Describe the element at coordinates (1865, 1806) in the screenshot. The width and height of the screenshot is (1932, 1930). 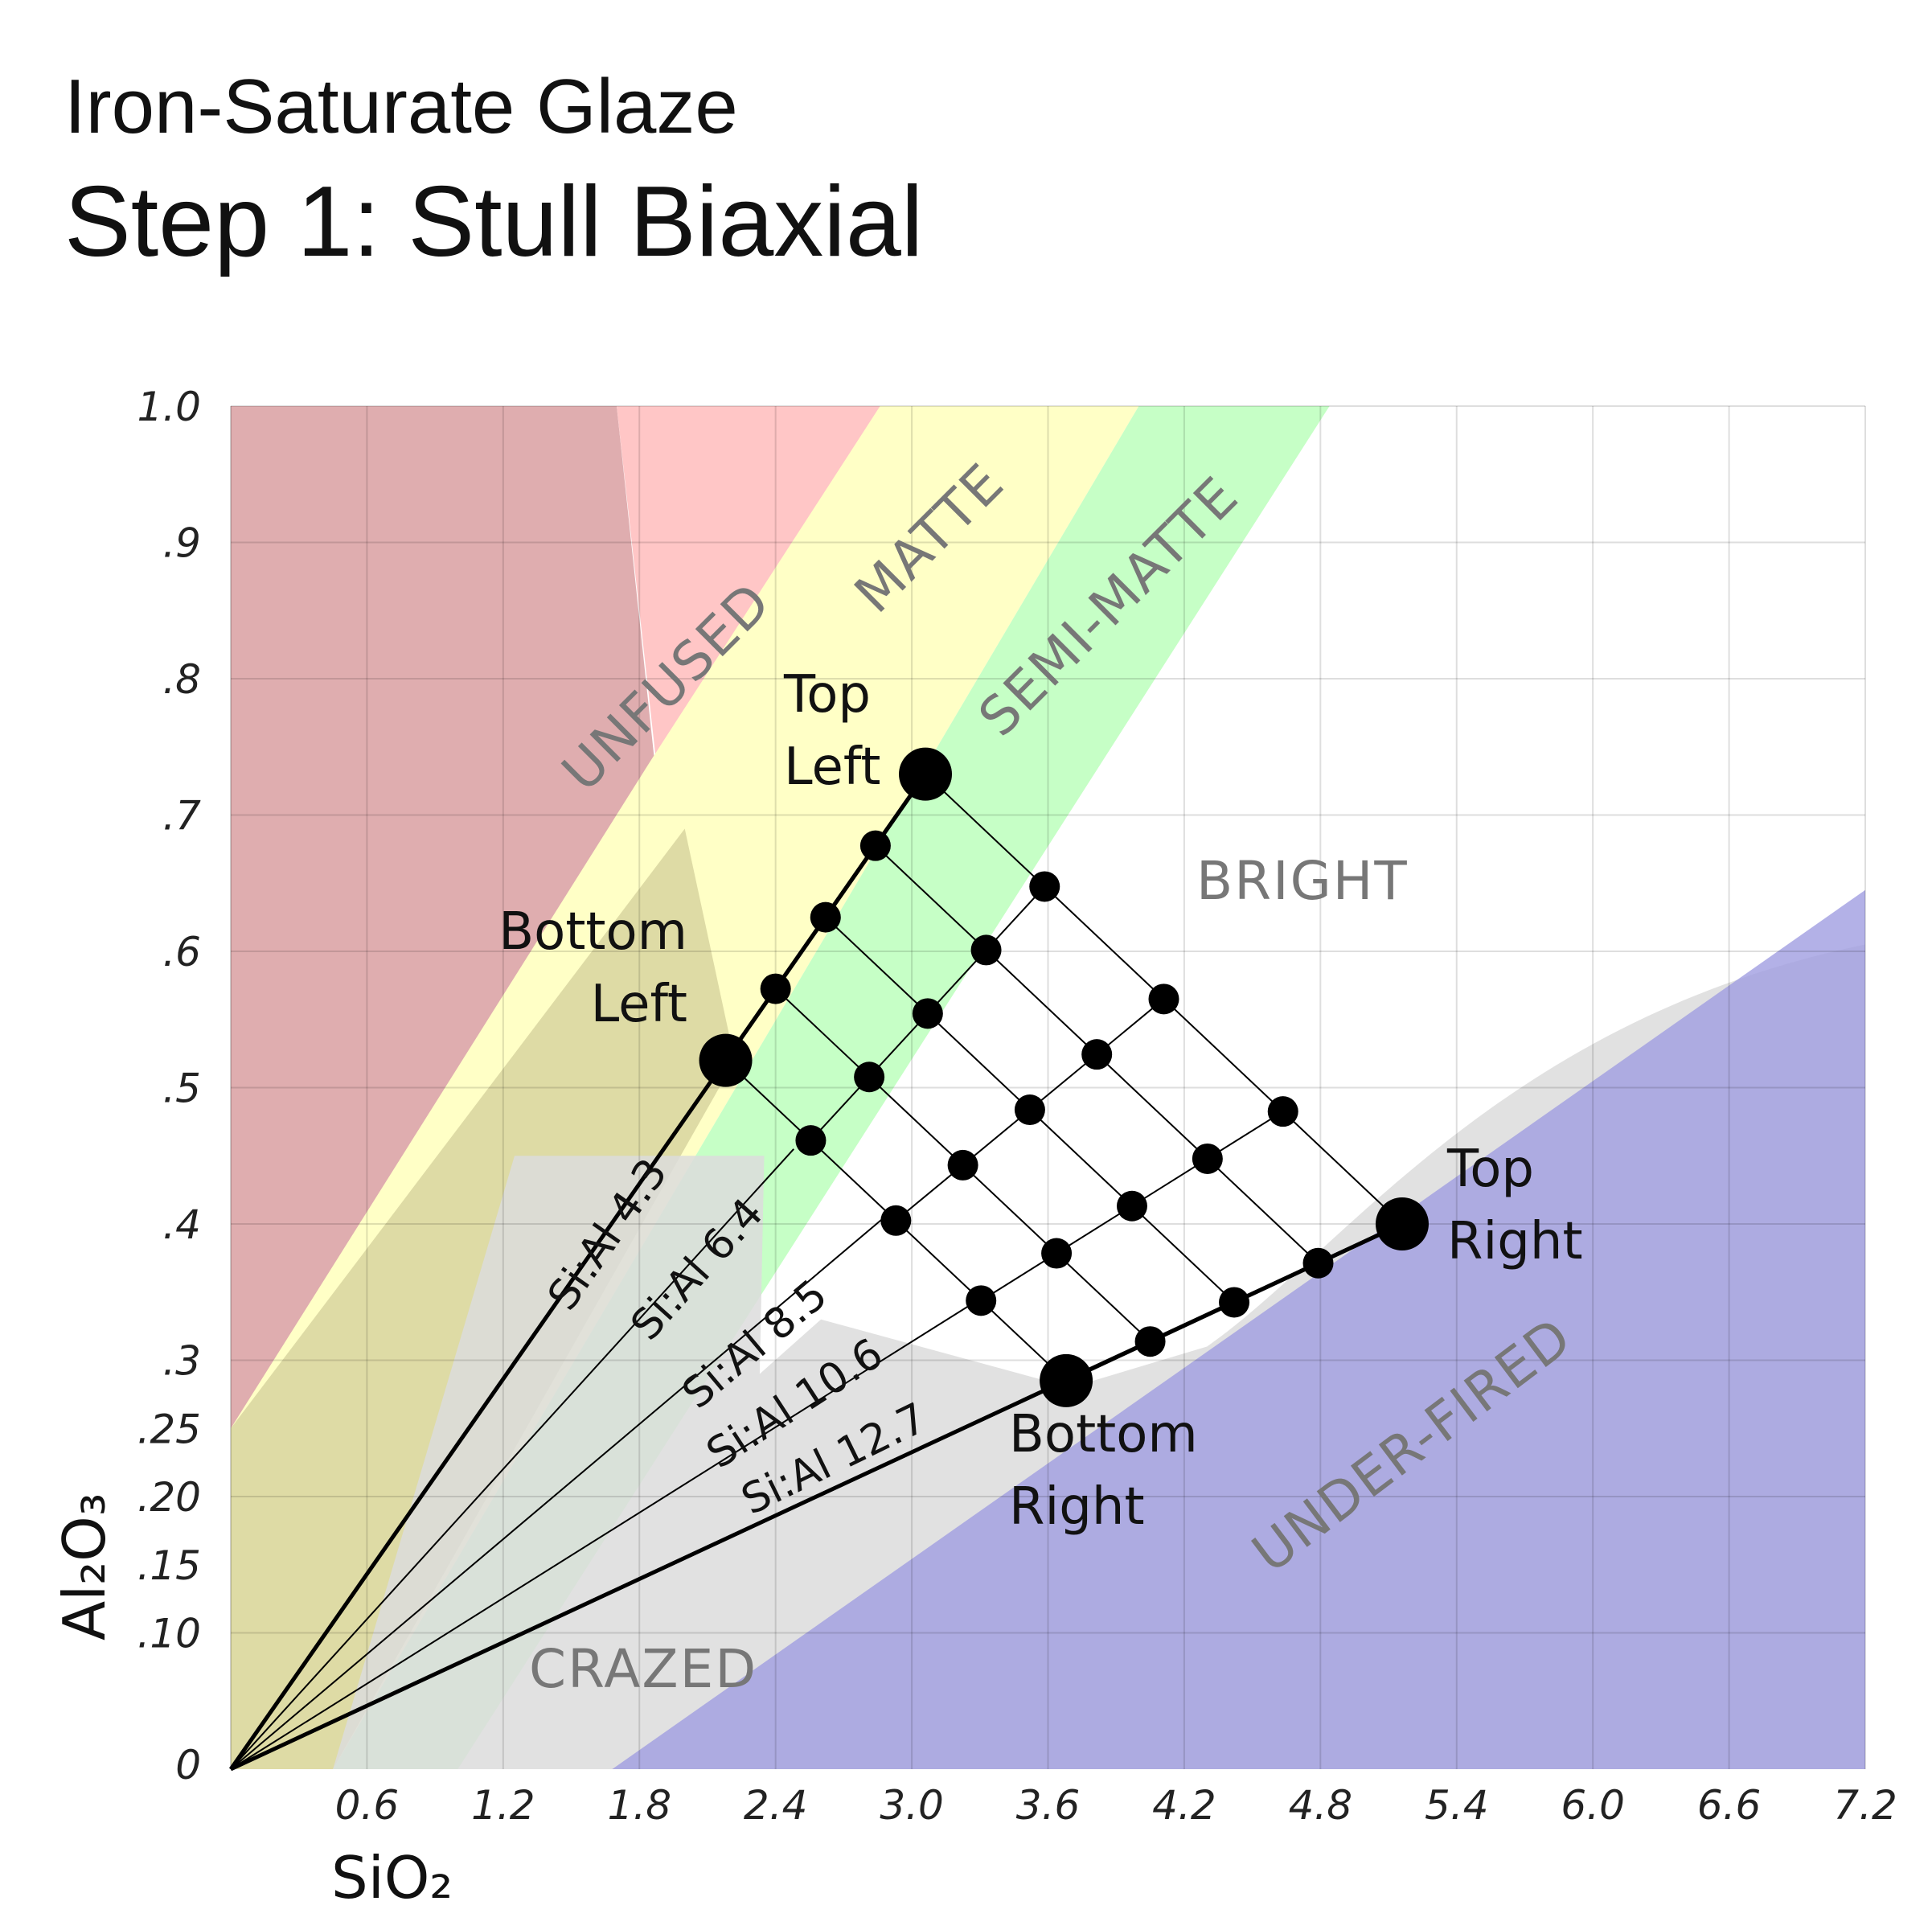
I see `x-tick-label: 7.2` at that location.